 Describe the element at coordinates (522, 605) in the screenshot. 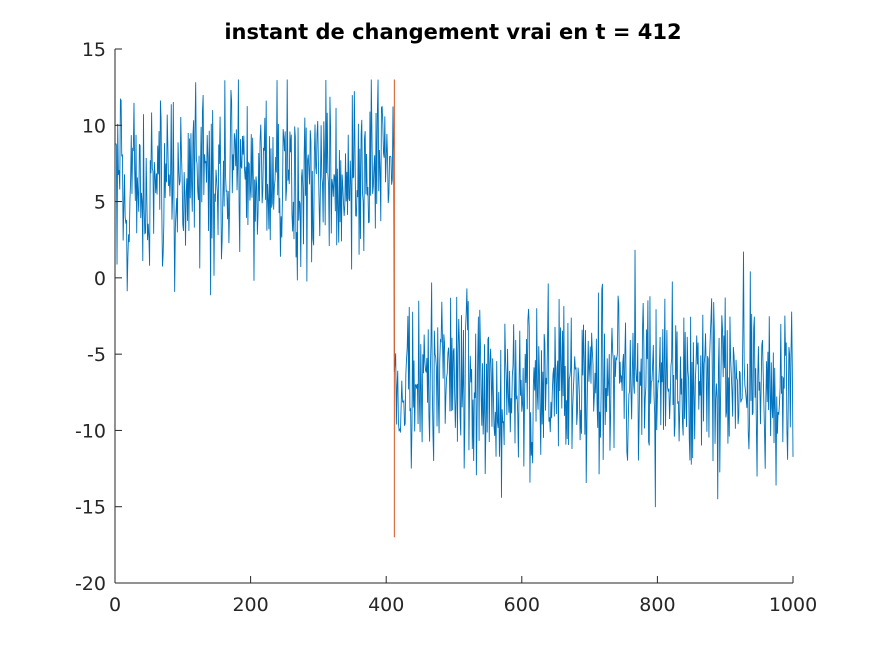

I see `x-tick-label-600: 600` at that location.